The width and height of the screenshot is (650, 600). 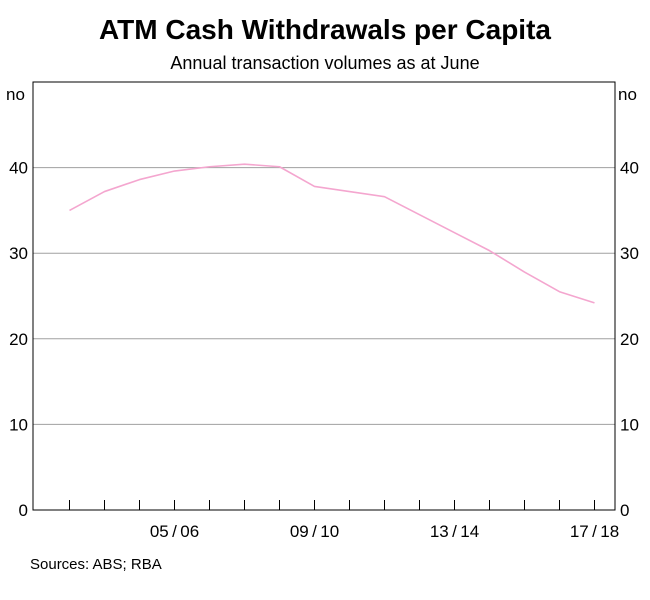 What do you see at coordinates (96, 564) in the screenshot?
I see `chart-source: Sources: ABS; RBA` at bounding box center [96, 564].